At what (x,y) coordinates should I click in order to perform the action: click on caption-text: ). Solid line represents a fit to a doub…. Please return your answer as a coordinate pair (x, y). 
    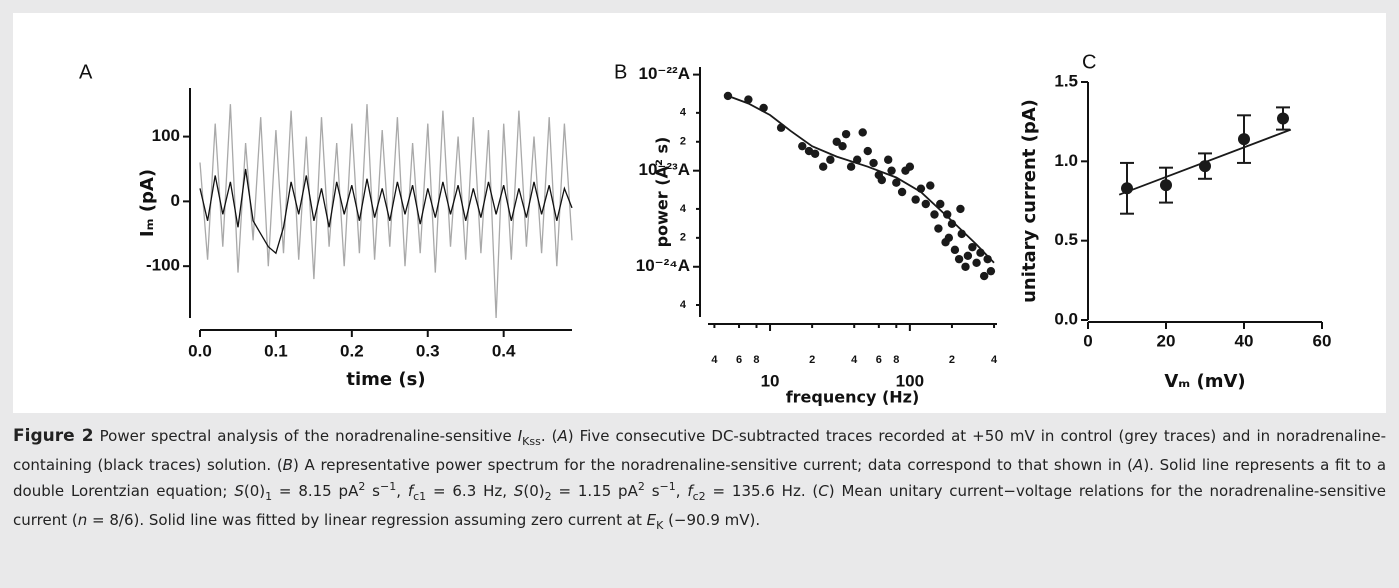
    Looking at the image, I should click on (700, 478).